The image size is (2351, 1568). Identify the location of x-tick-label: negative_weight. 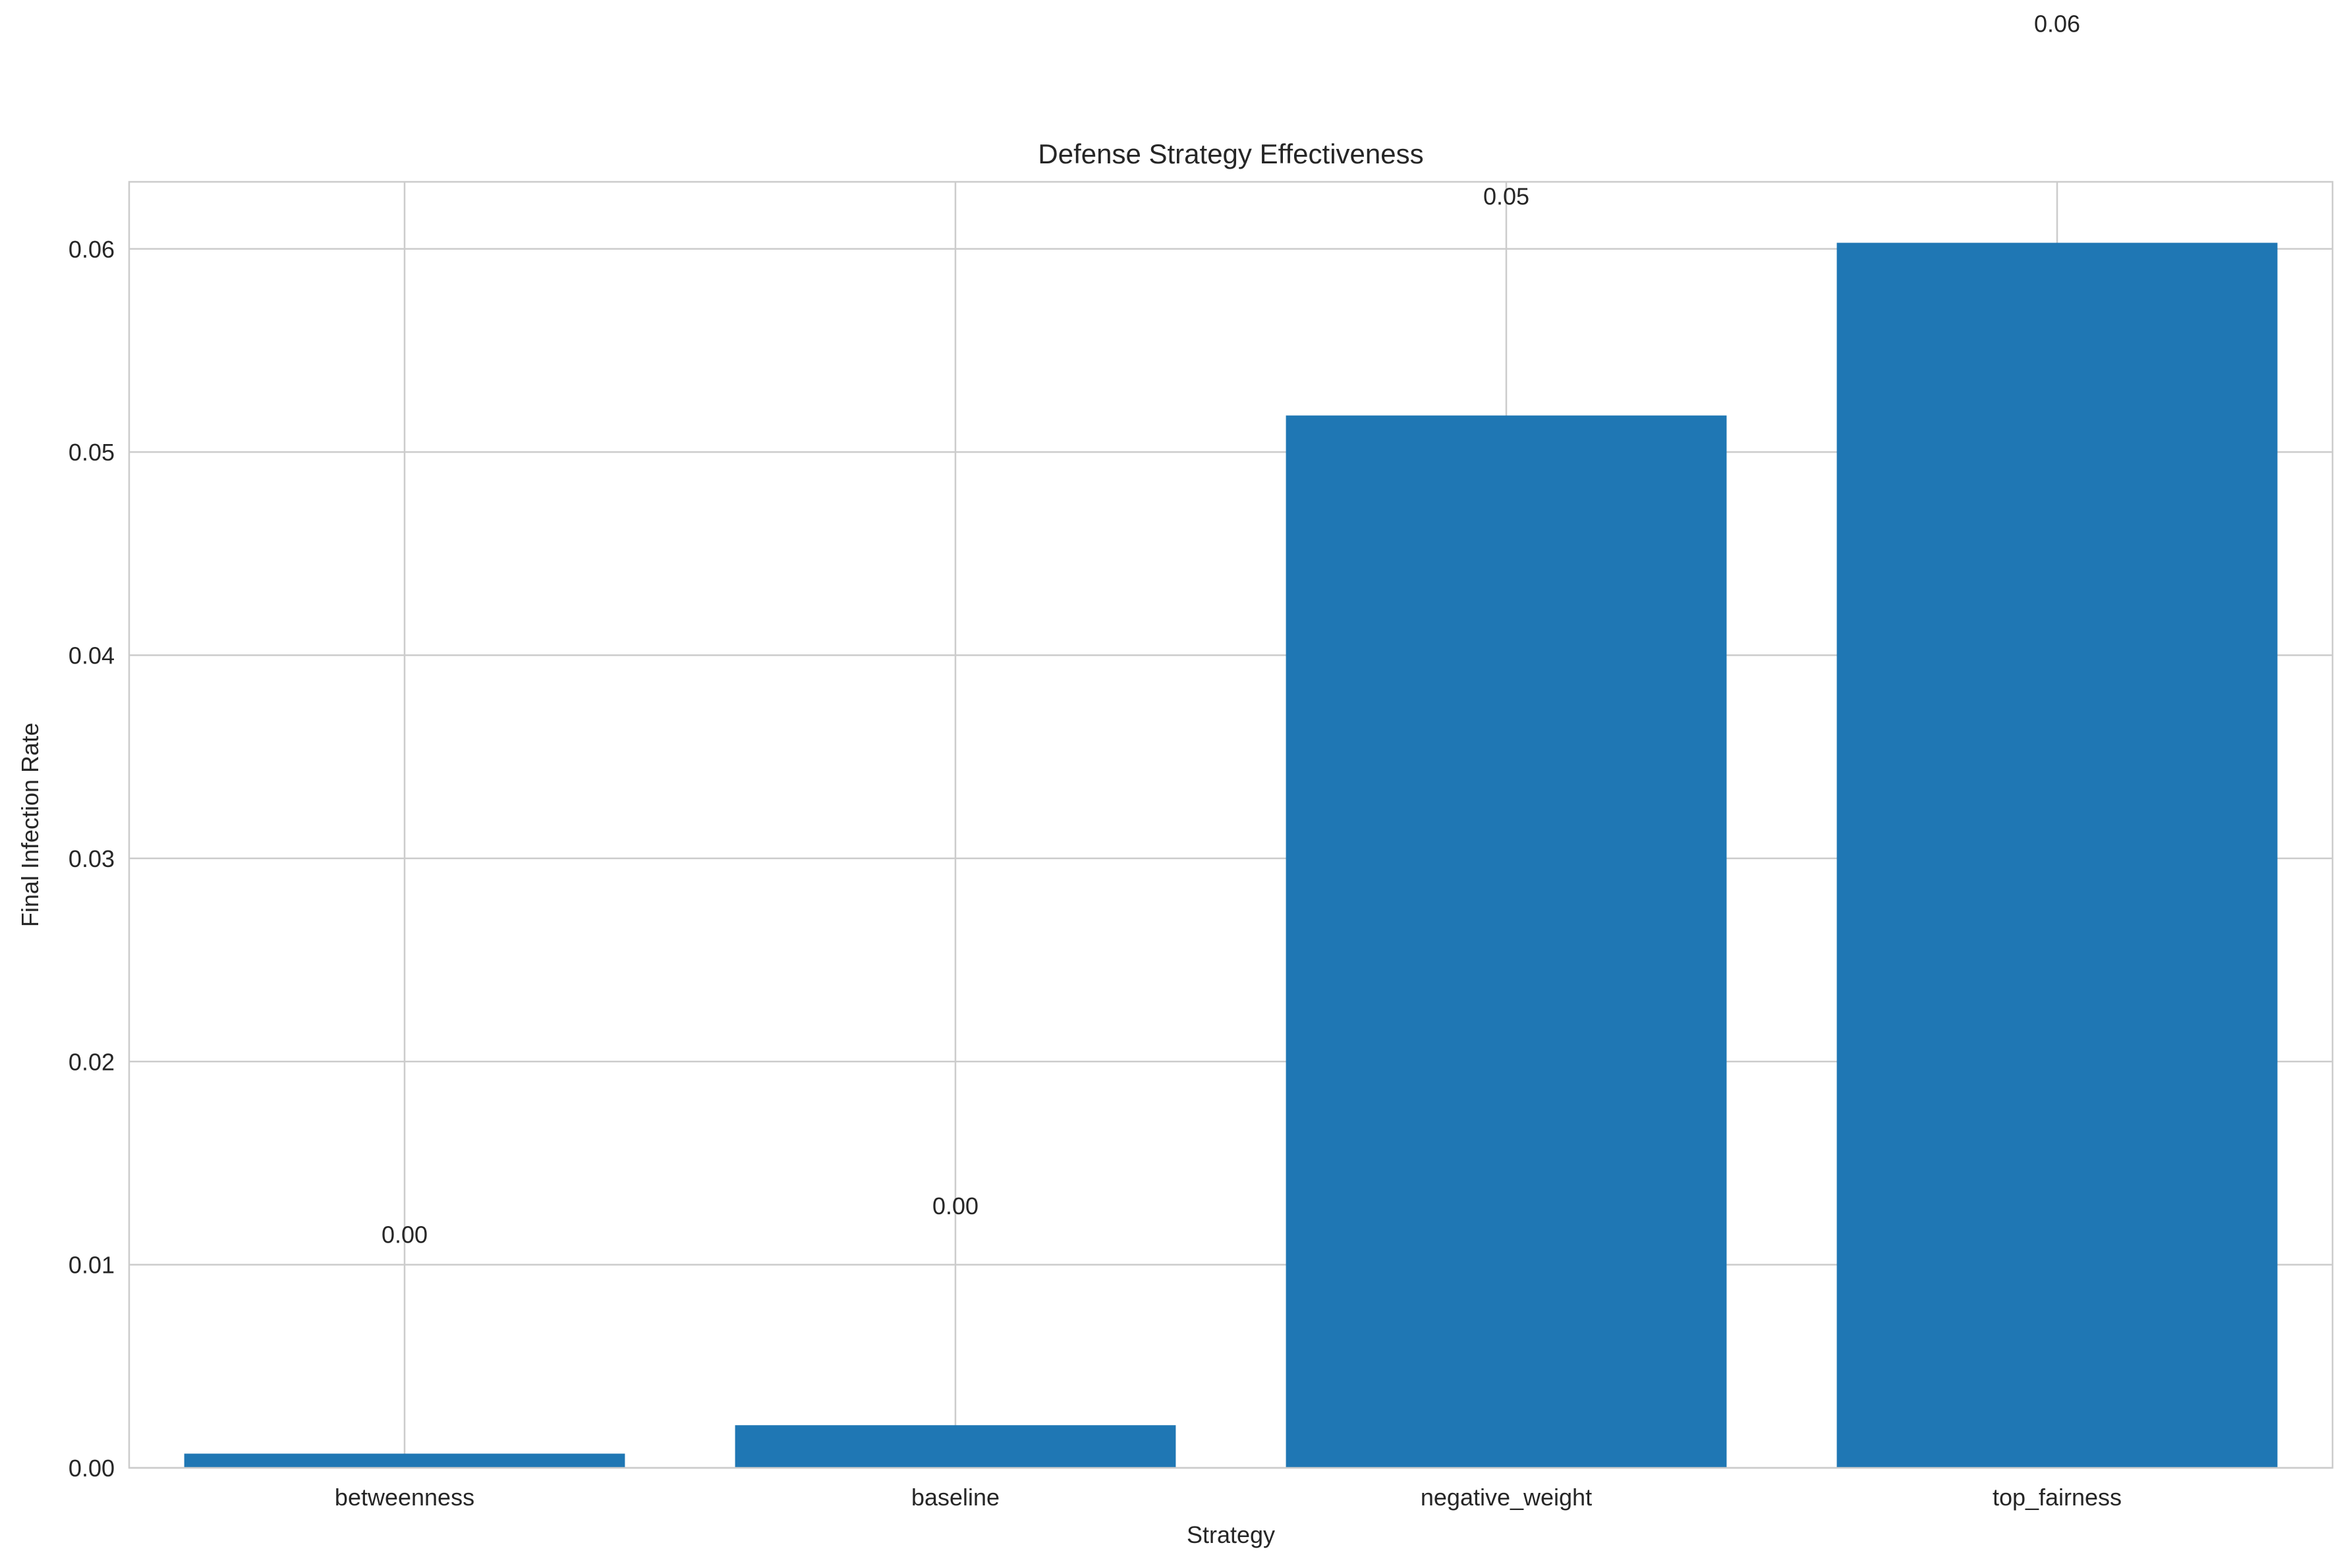
(1506, 1497).